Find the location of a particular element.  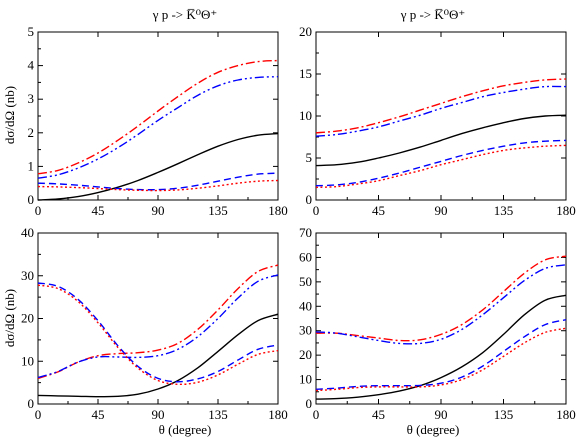

y-tick-label: 15 is located at coordinates (305, 73).